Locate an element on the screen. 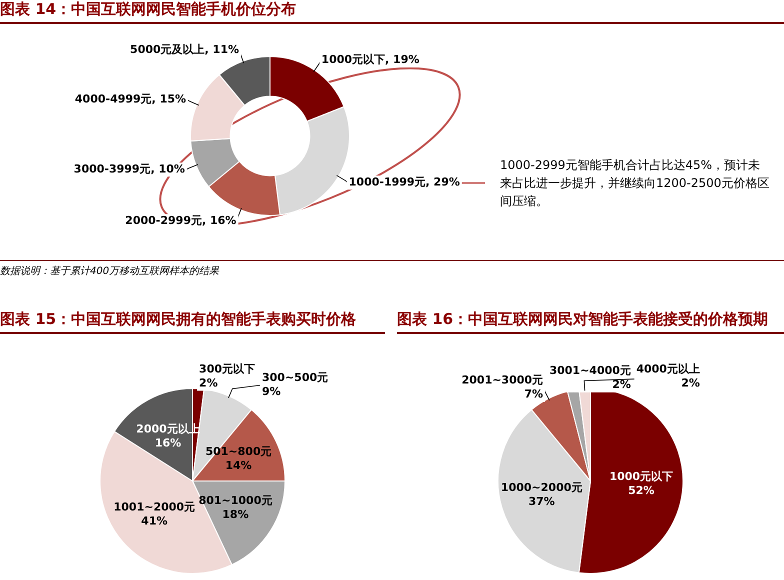  slice-label: 5000元及以上, 11% is located at coordinates (185, 49).